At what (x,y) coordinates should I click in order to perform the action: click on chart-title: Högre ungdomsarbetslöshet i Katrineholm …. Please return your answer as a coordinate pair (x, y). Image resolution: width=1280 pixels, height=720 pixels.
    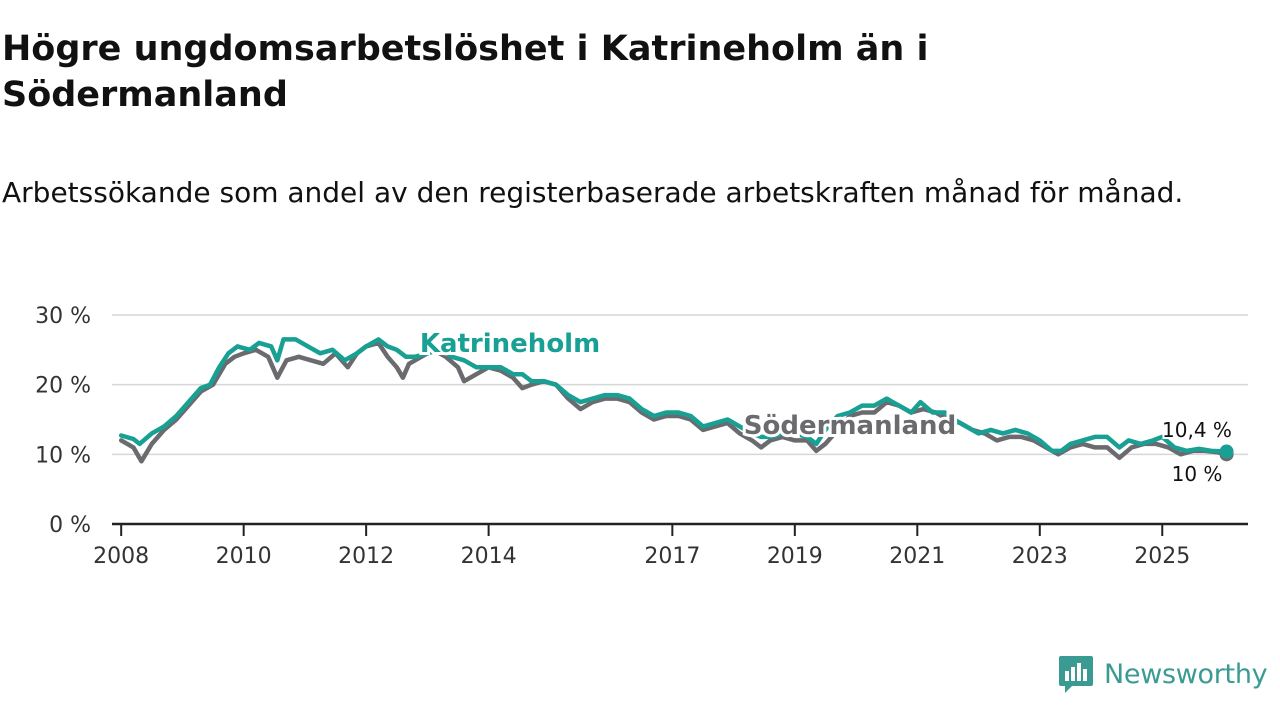
    Looking at the image, I should click on (465, 72).